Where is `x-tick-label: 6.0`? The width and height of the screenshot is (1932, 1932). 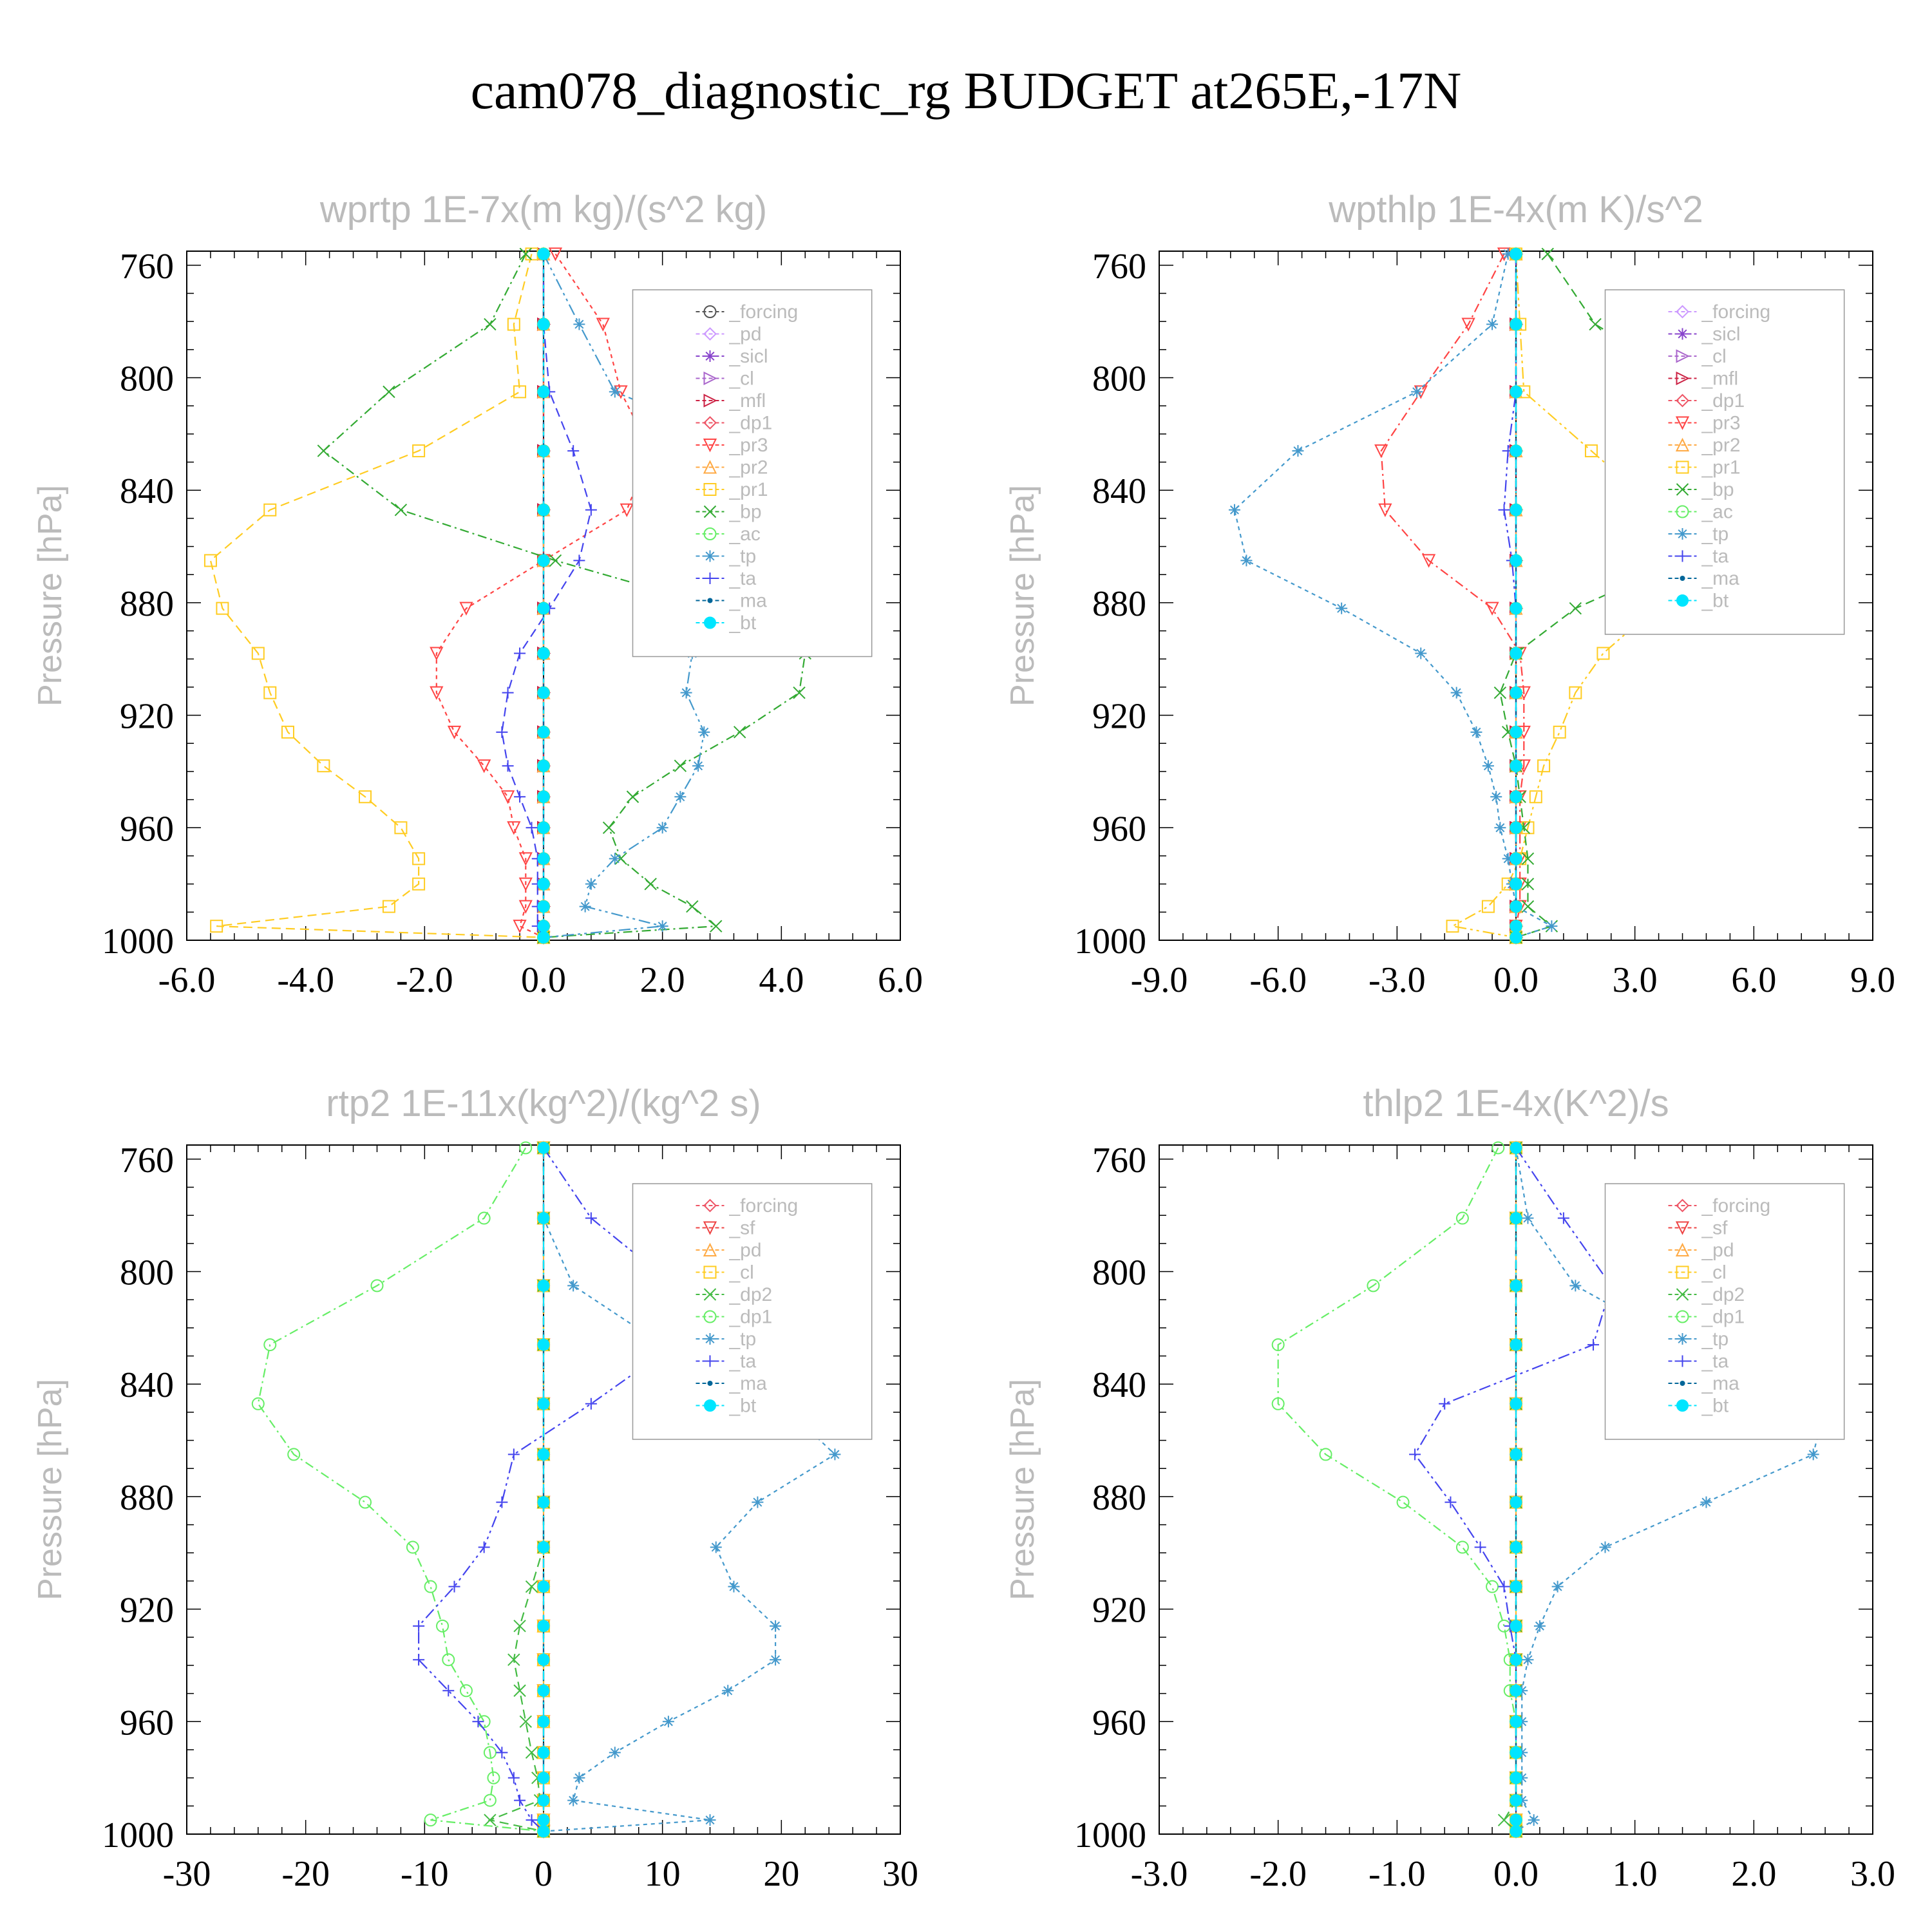
x-tick-label: 6.0 is located at coordinates (901, 980).